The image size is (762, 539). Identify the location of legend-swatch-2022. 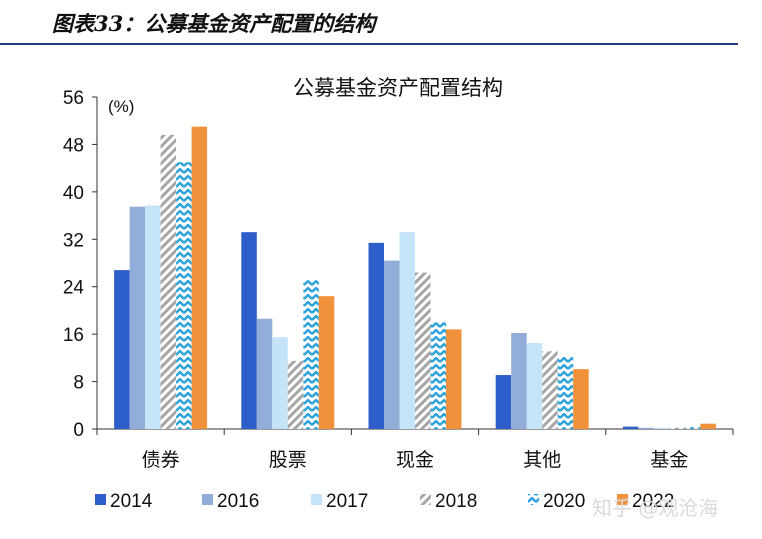
(622, 499).